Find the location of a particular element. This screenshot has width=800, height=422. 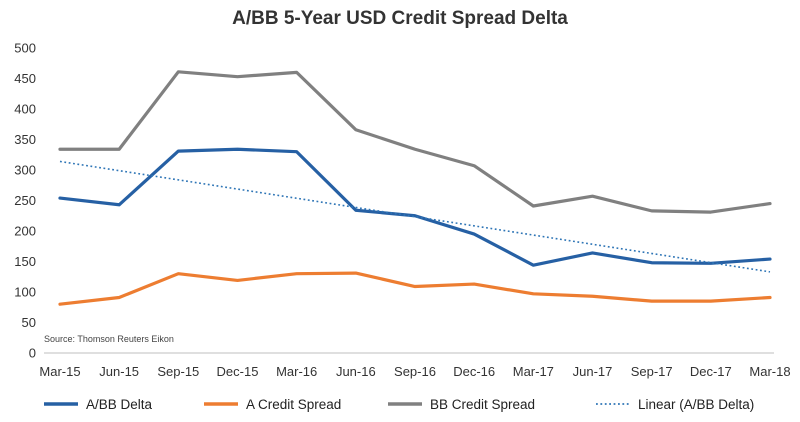

legend-item: A/BB Delta is located at coordinates (98, 404).